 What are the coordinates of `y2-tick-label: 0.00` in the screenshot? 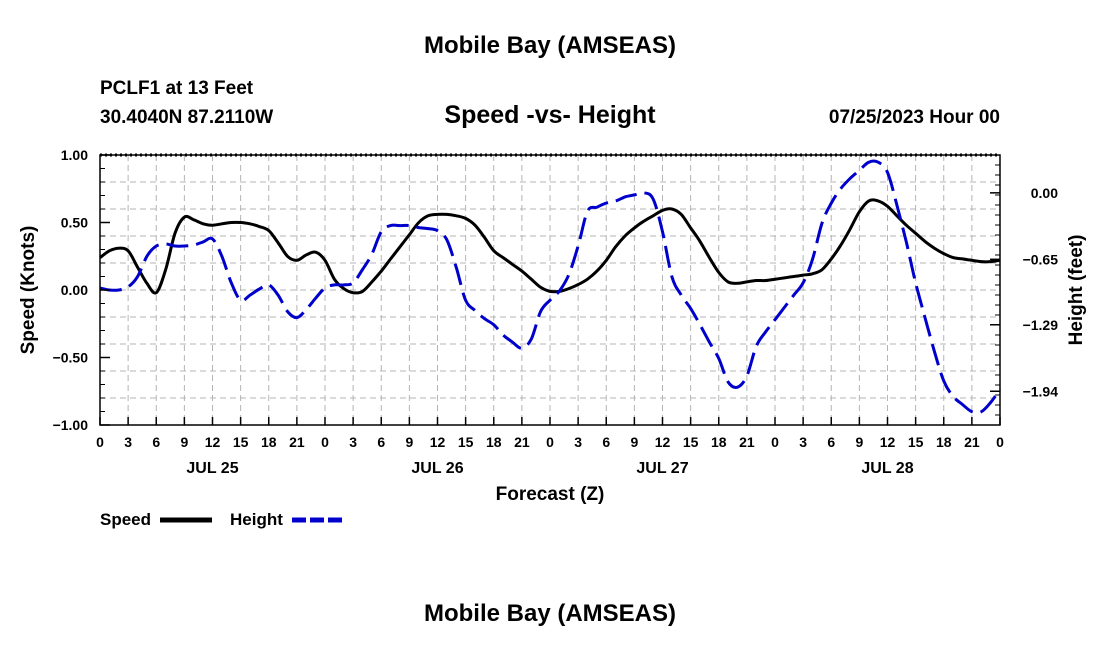 It's located at (1044, 193).